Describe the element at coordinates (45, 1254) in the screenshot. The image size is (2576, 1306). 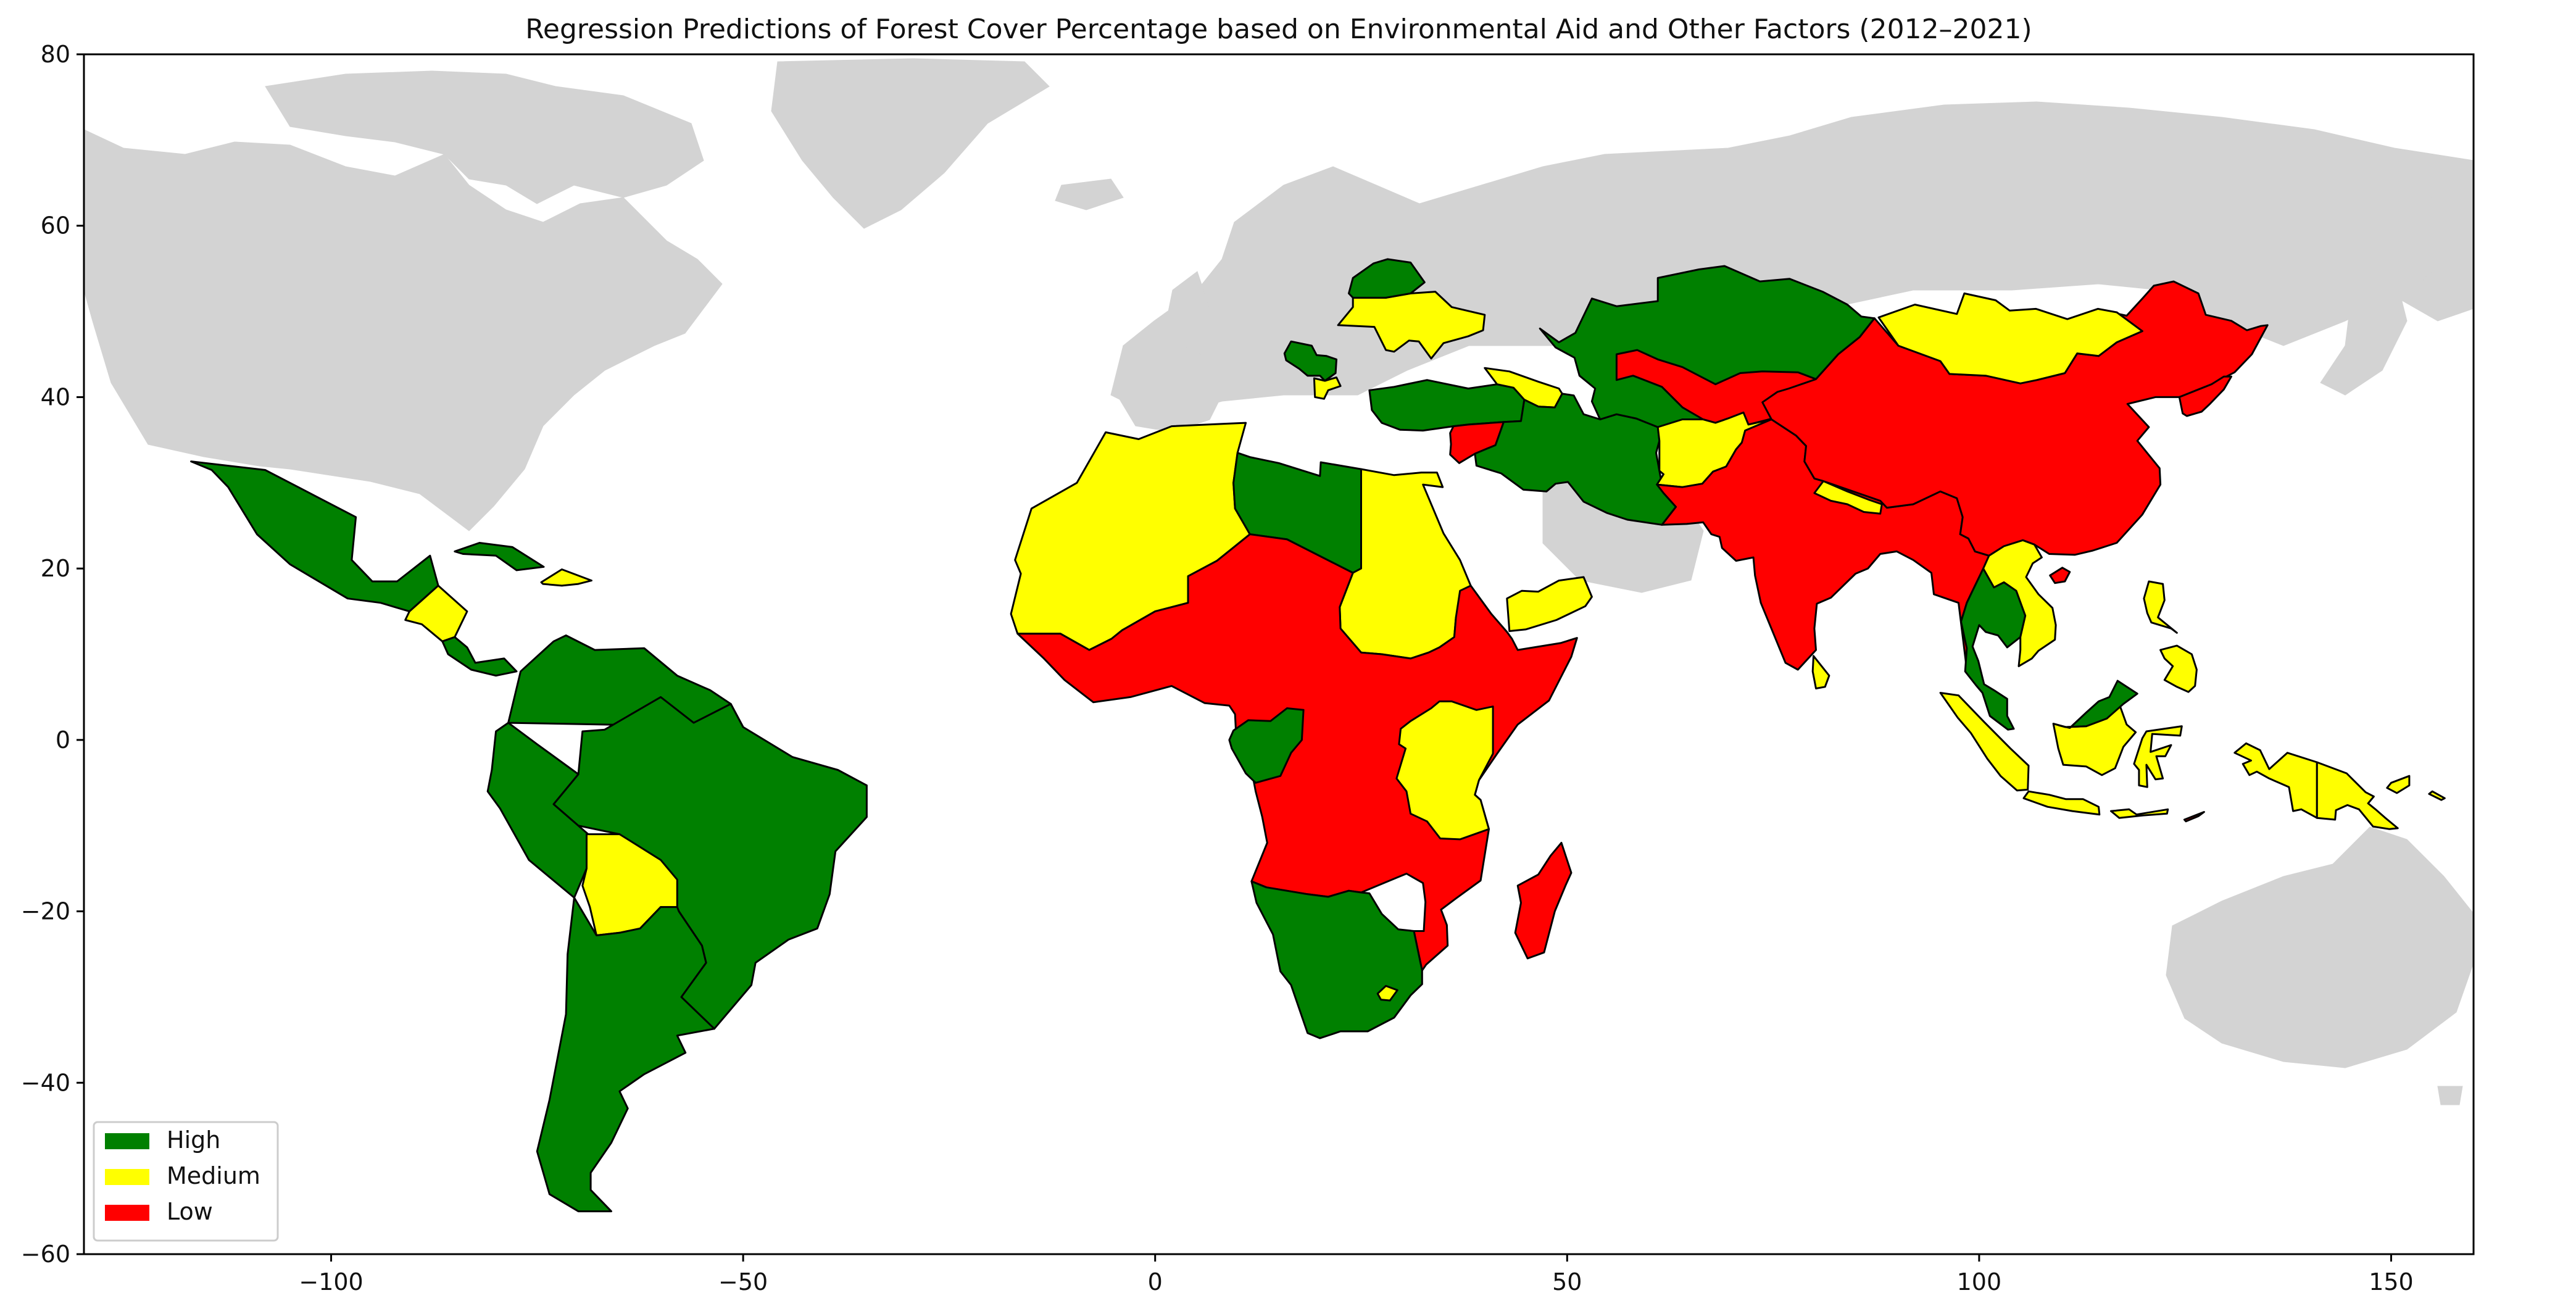
I see `y-tick-label: −60` at that location.